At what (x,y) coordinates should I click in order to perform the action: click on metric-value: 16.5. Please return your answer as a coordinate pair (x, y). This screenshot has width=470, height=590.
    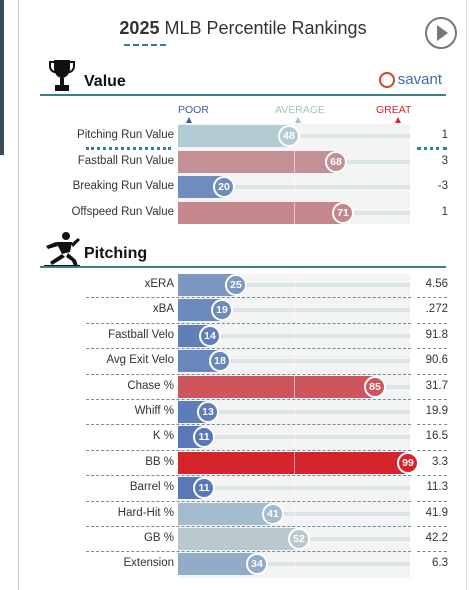
    Looking at the image, I should click on (436, 436).